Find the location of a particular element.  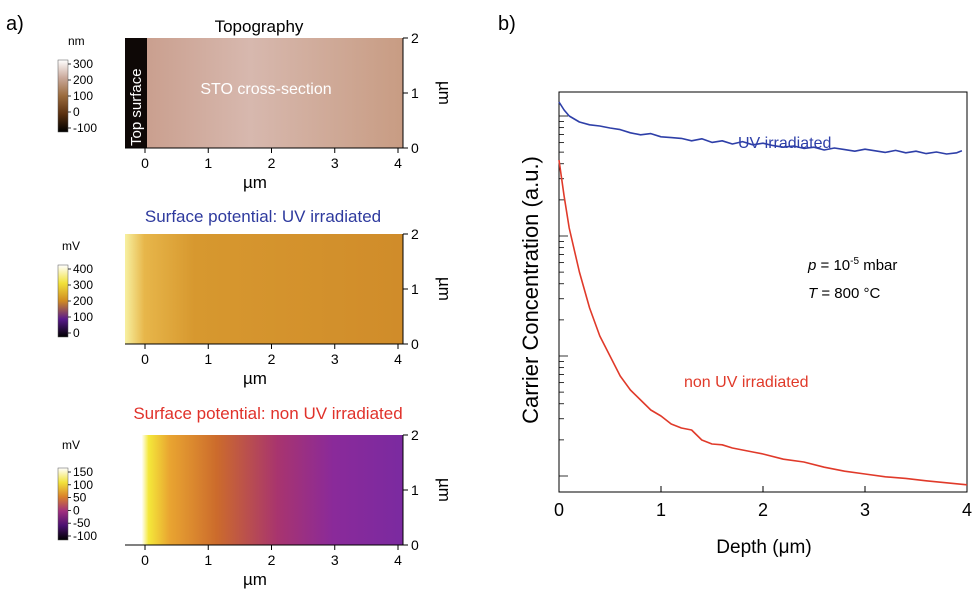

map-title: Surface potential: UV irradiated is located at coordinates (263, 216).